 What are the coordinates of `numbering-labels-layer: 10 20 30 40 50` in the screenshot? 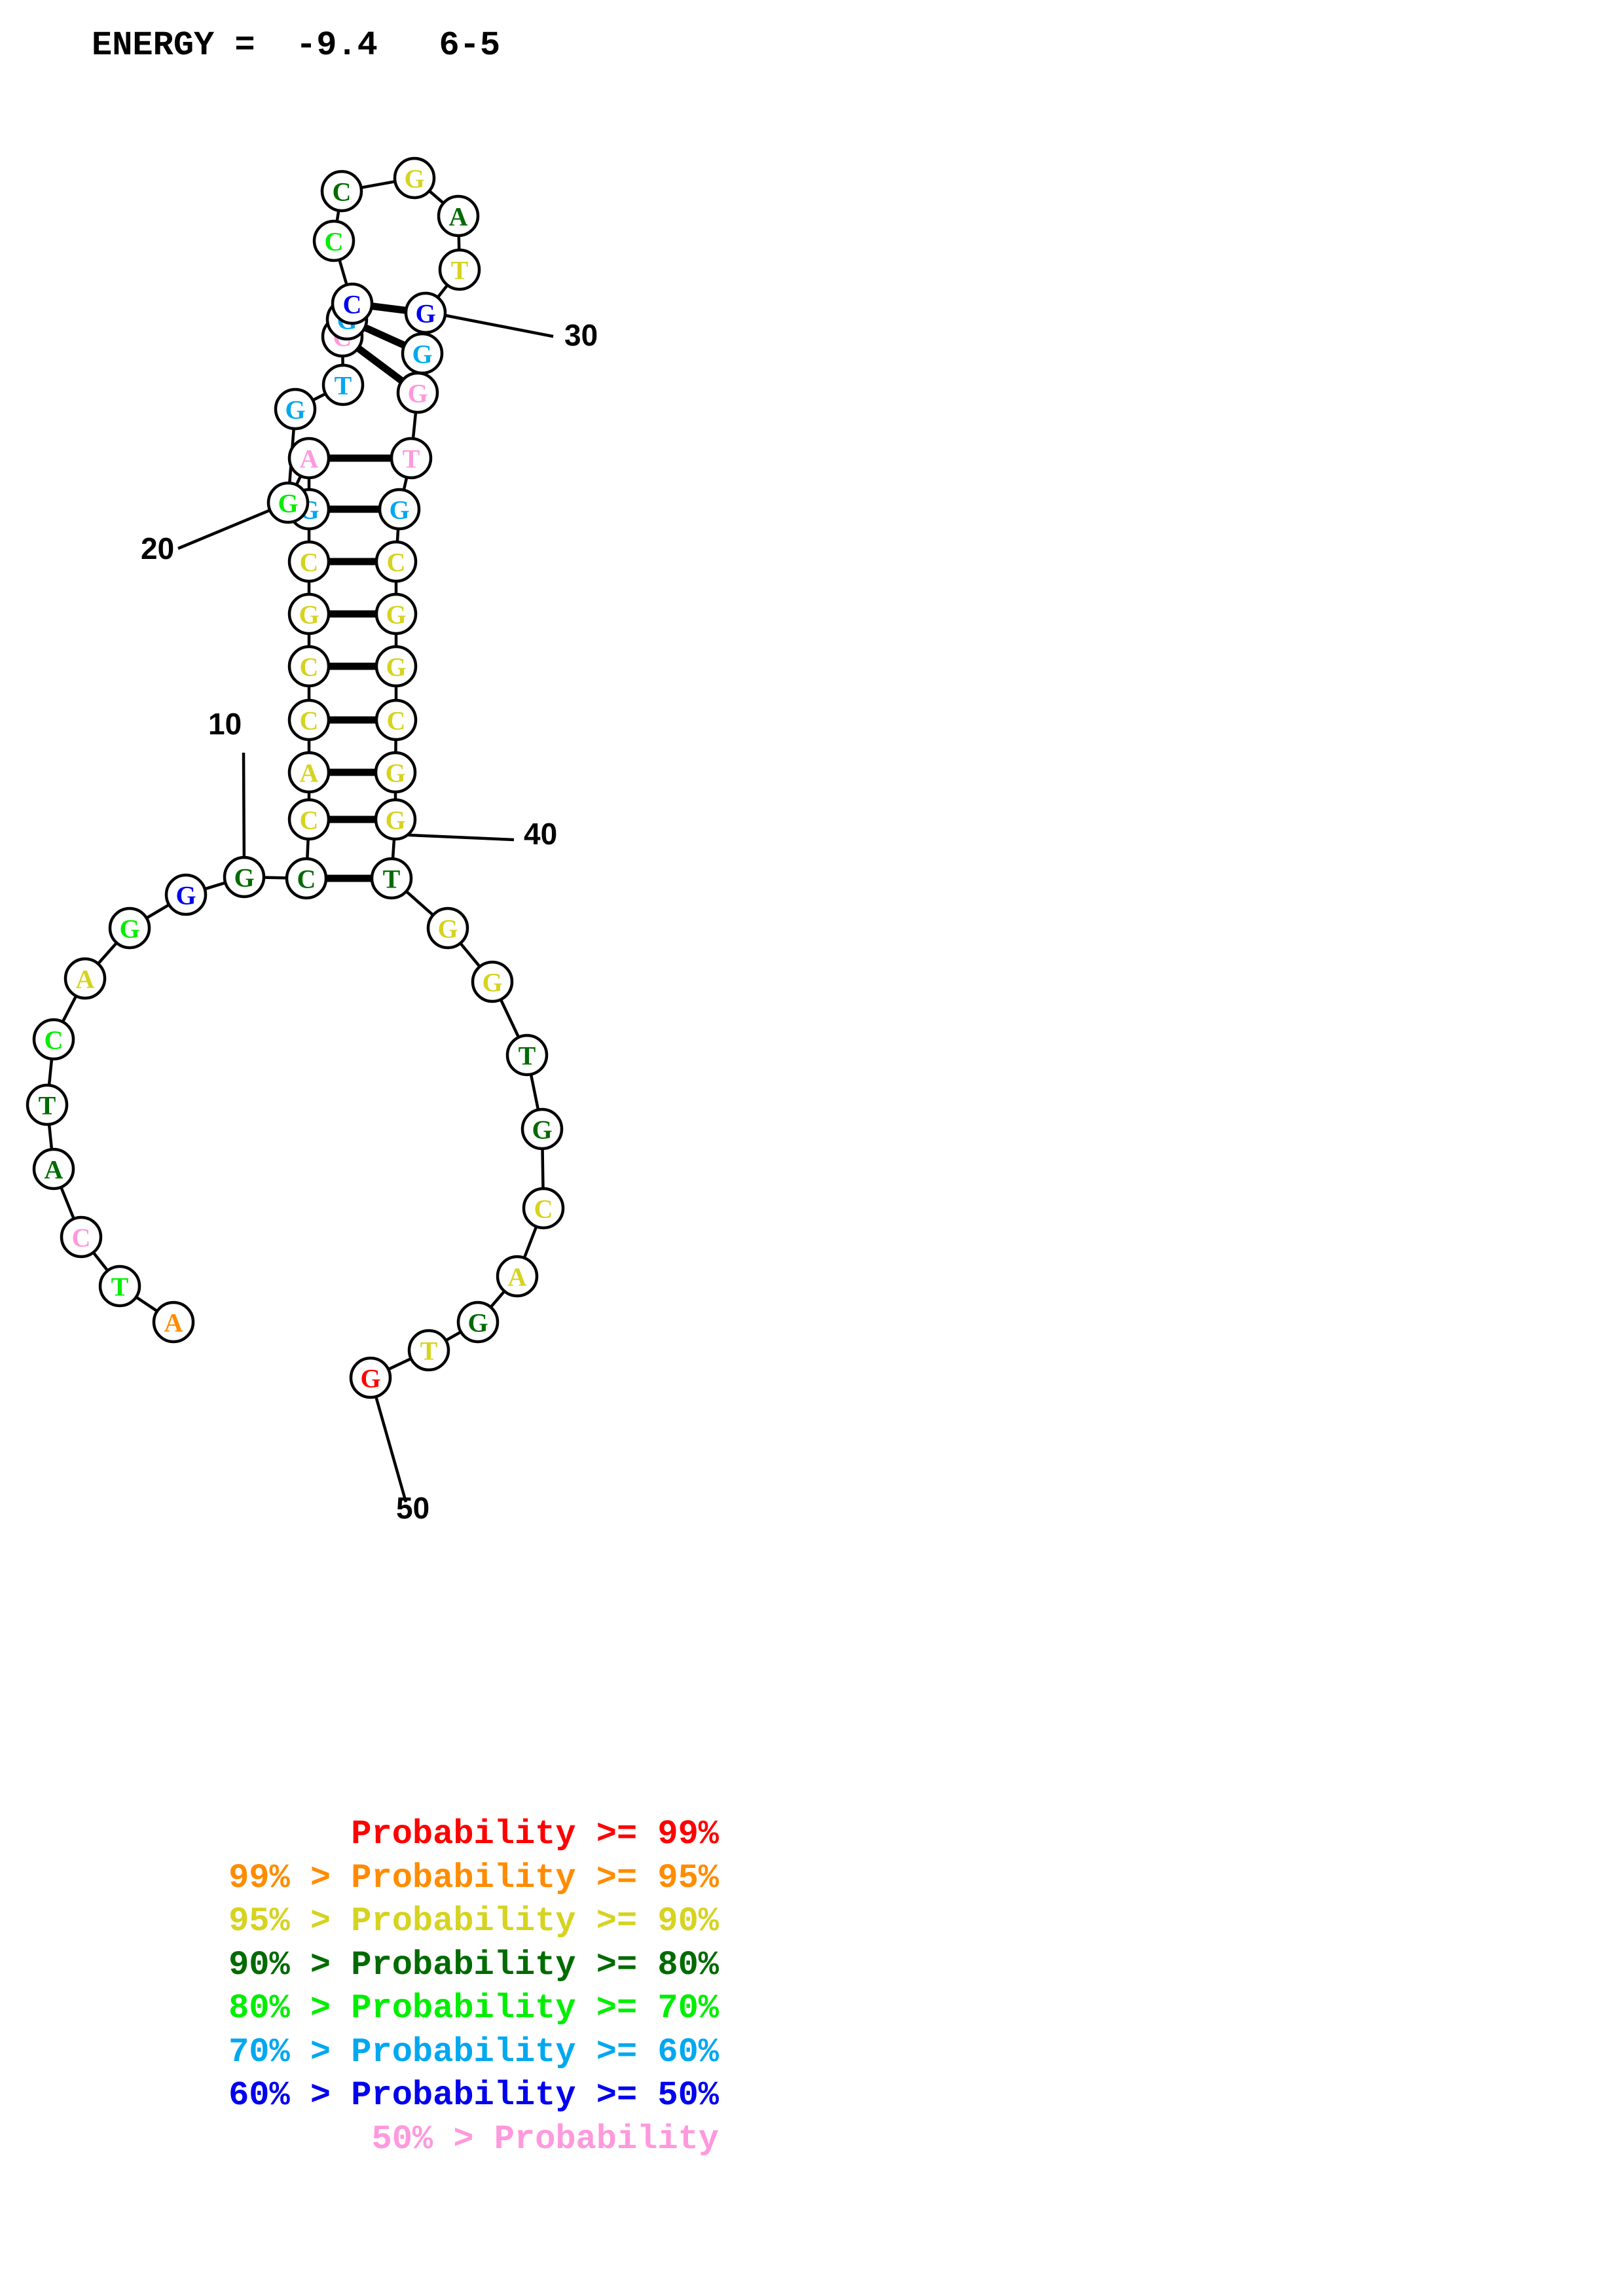 It's located at (369, 921).